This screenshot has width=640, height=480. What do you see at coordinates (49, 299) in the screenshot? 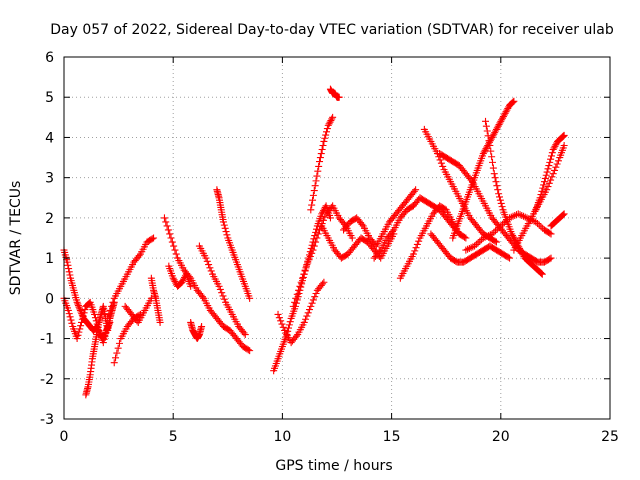
I see `y-tick-label: 0` at bounding box center [49, 299].